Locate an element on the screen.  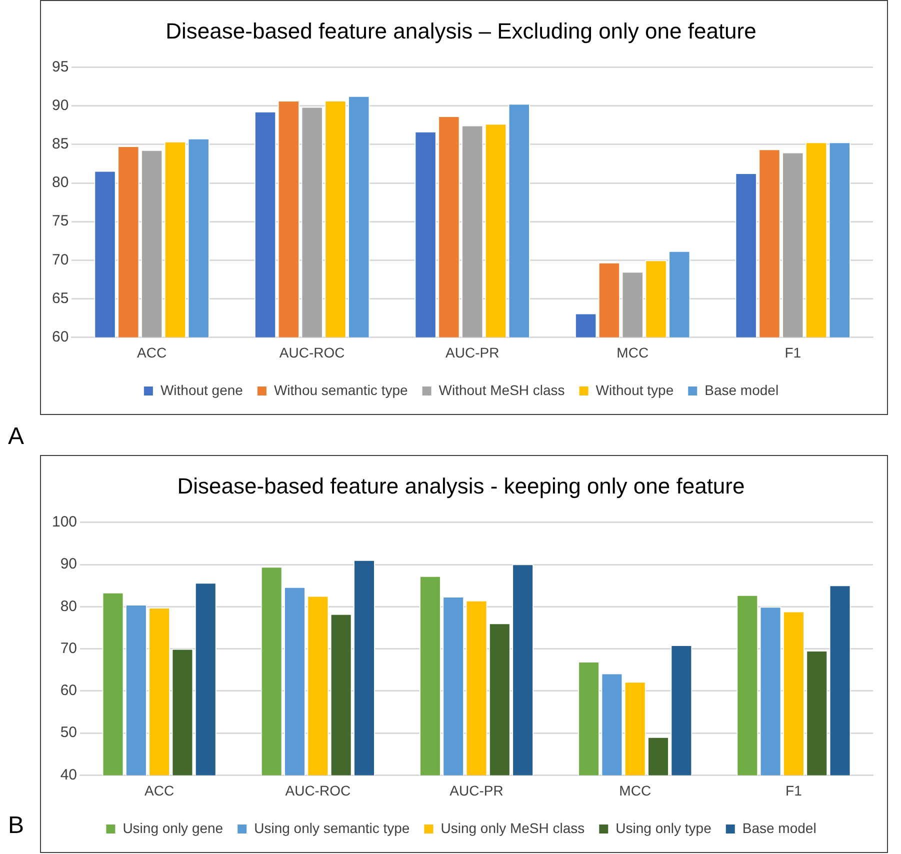
y-tick-label: 65 is located at coordinates (60, 298).